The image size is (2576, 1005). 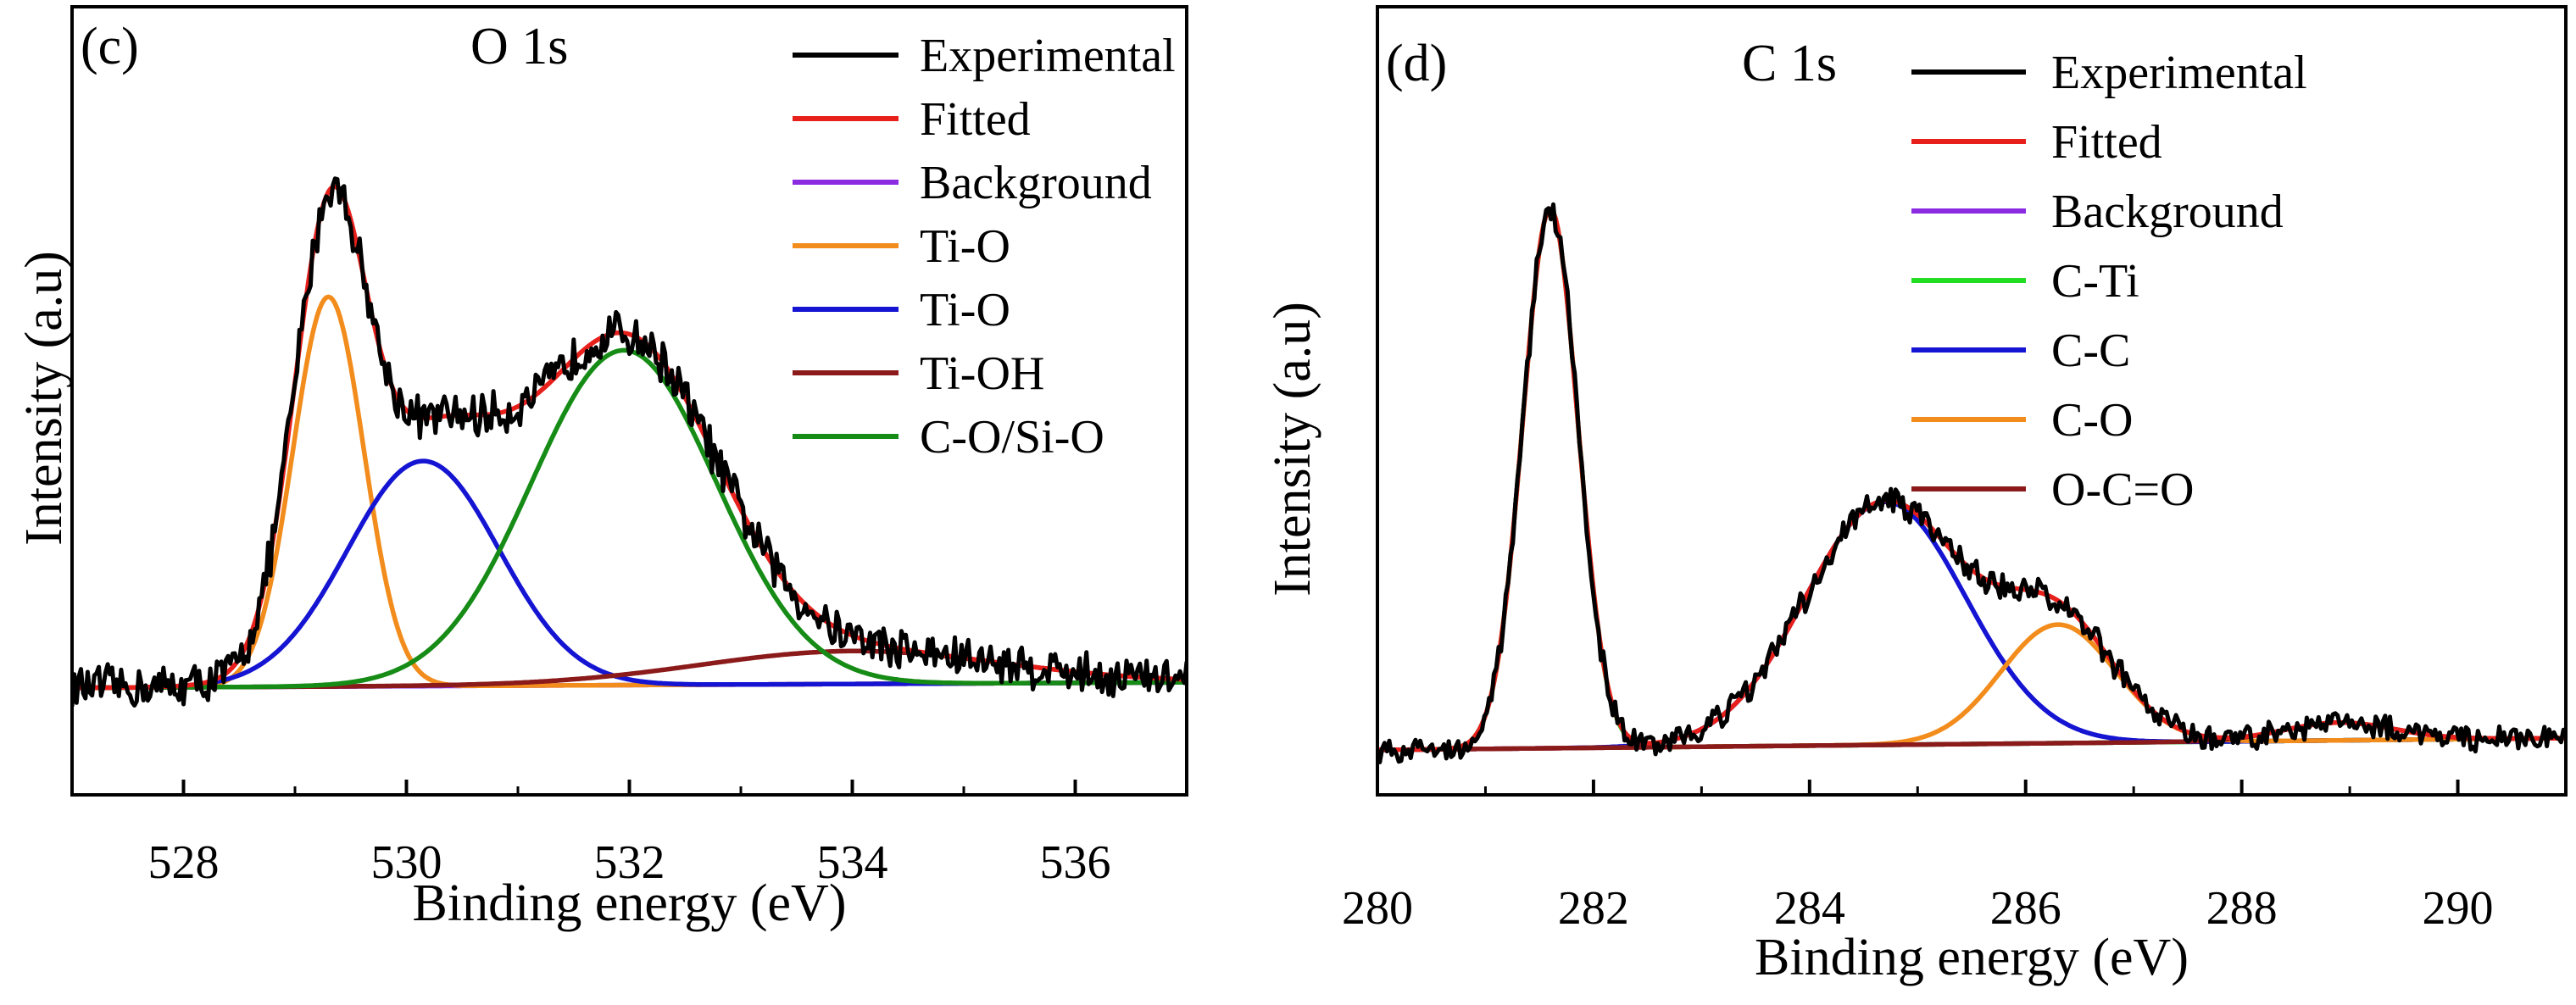 What do you see at coordinates (184, 862) in the screenshot?
I see `x-tick-label: 528` at bounding box center [184, 862].